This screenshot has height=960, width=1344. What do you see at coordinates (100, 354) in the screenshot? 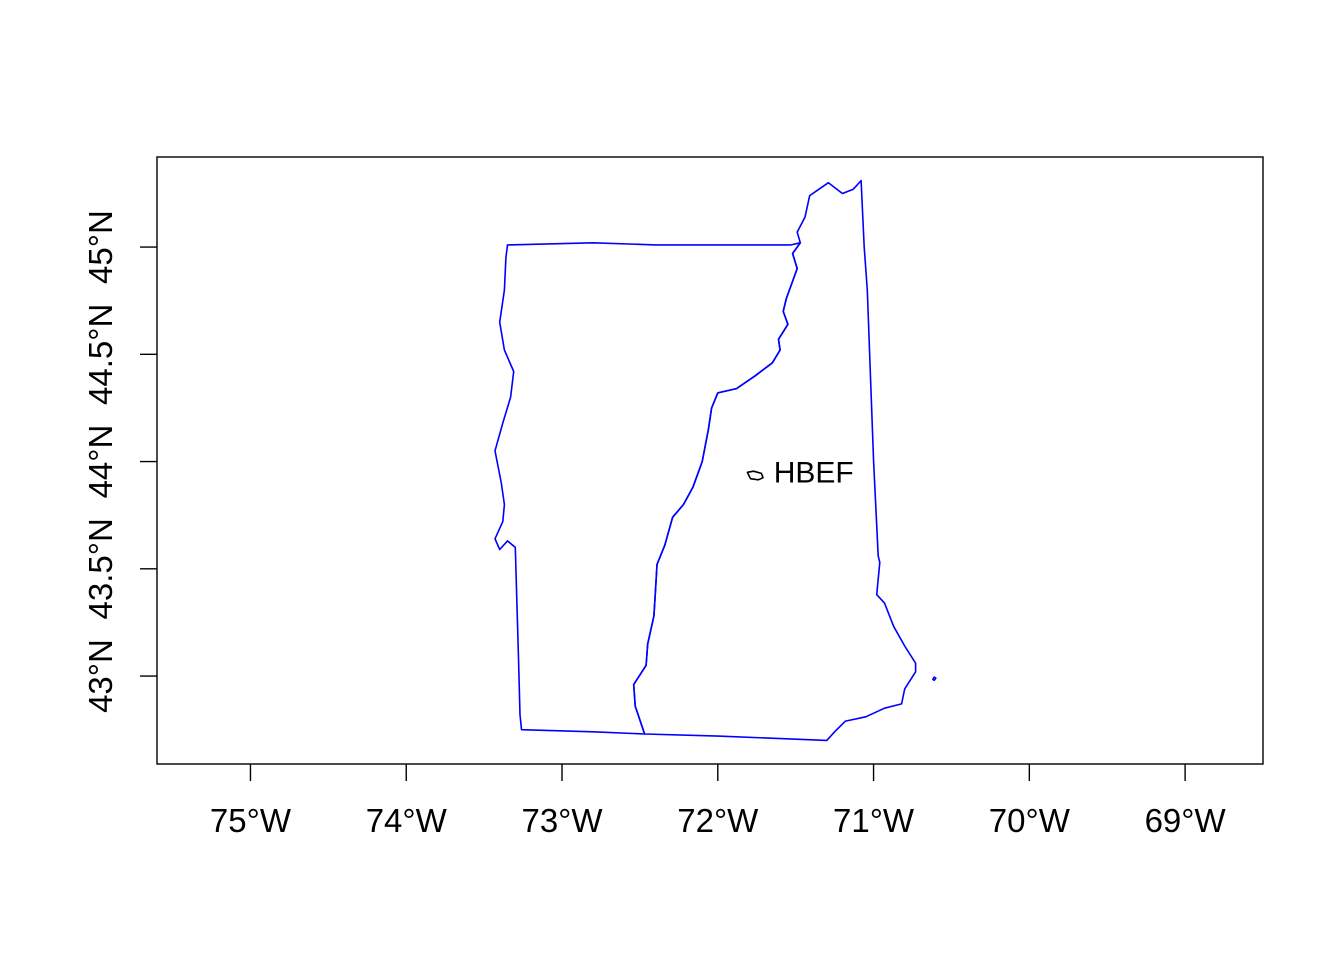
I see `y-tick-label: 44.5°N` at bounding box center [100, 354].